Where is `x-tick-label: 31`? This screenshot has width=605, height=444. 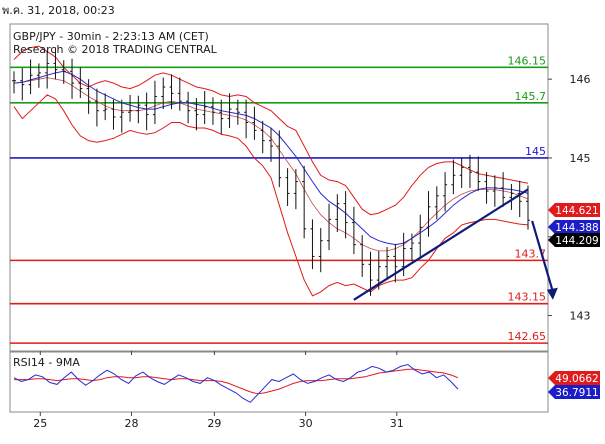
x-tick-label: 31 is located at coordinates (397, 423).